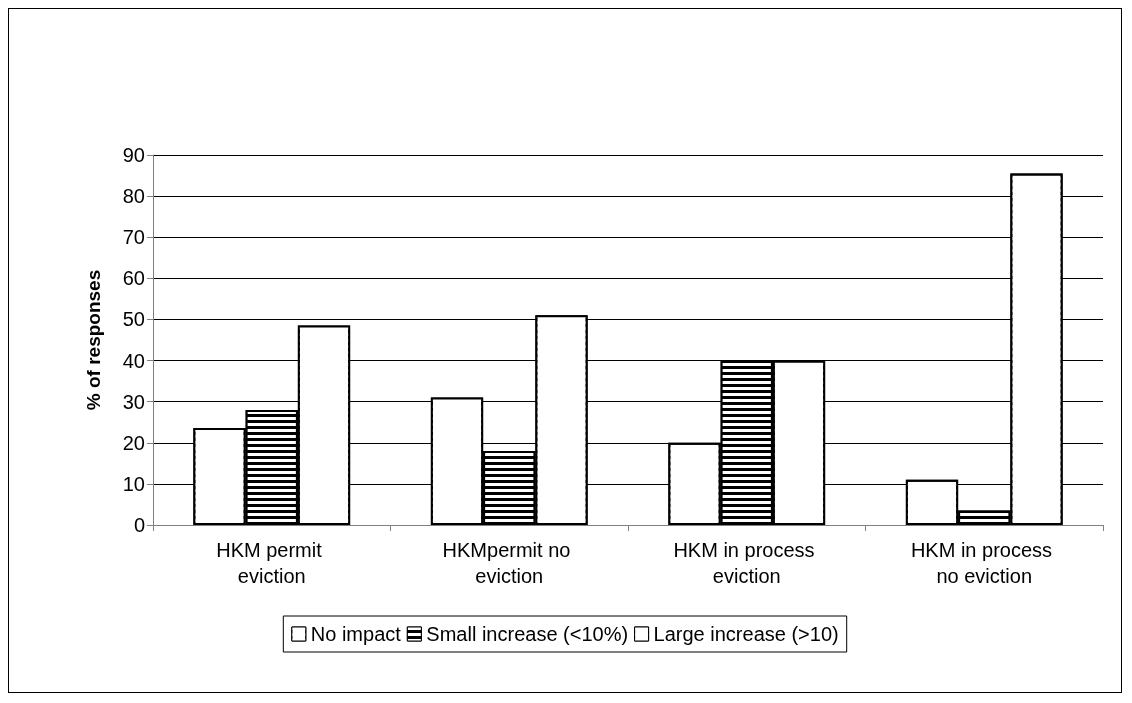  What do you see at coordinates (746, 634) in the screenshot?
I see `legend-label: Large increase (>10)` at bounding box center [746, 634].